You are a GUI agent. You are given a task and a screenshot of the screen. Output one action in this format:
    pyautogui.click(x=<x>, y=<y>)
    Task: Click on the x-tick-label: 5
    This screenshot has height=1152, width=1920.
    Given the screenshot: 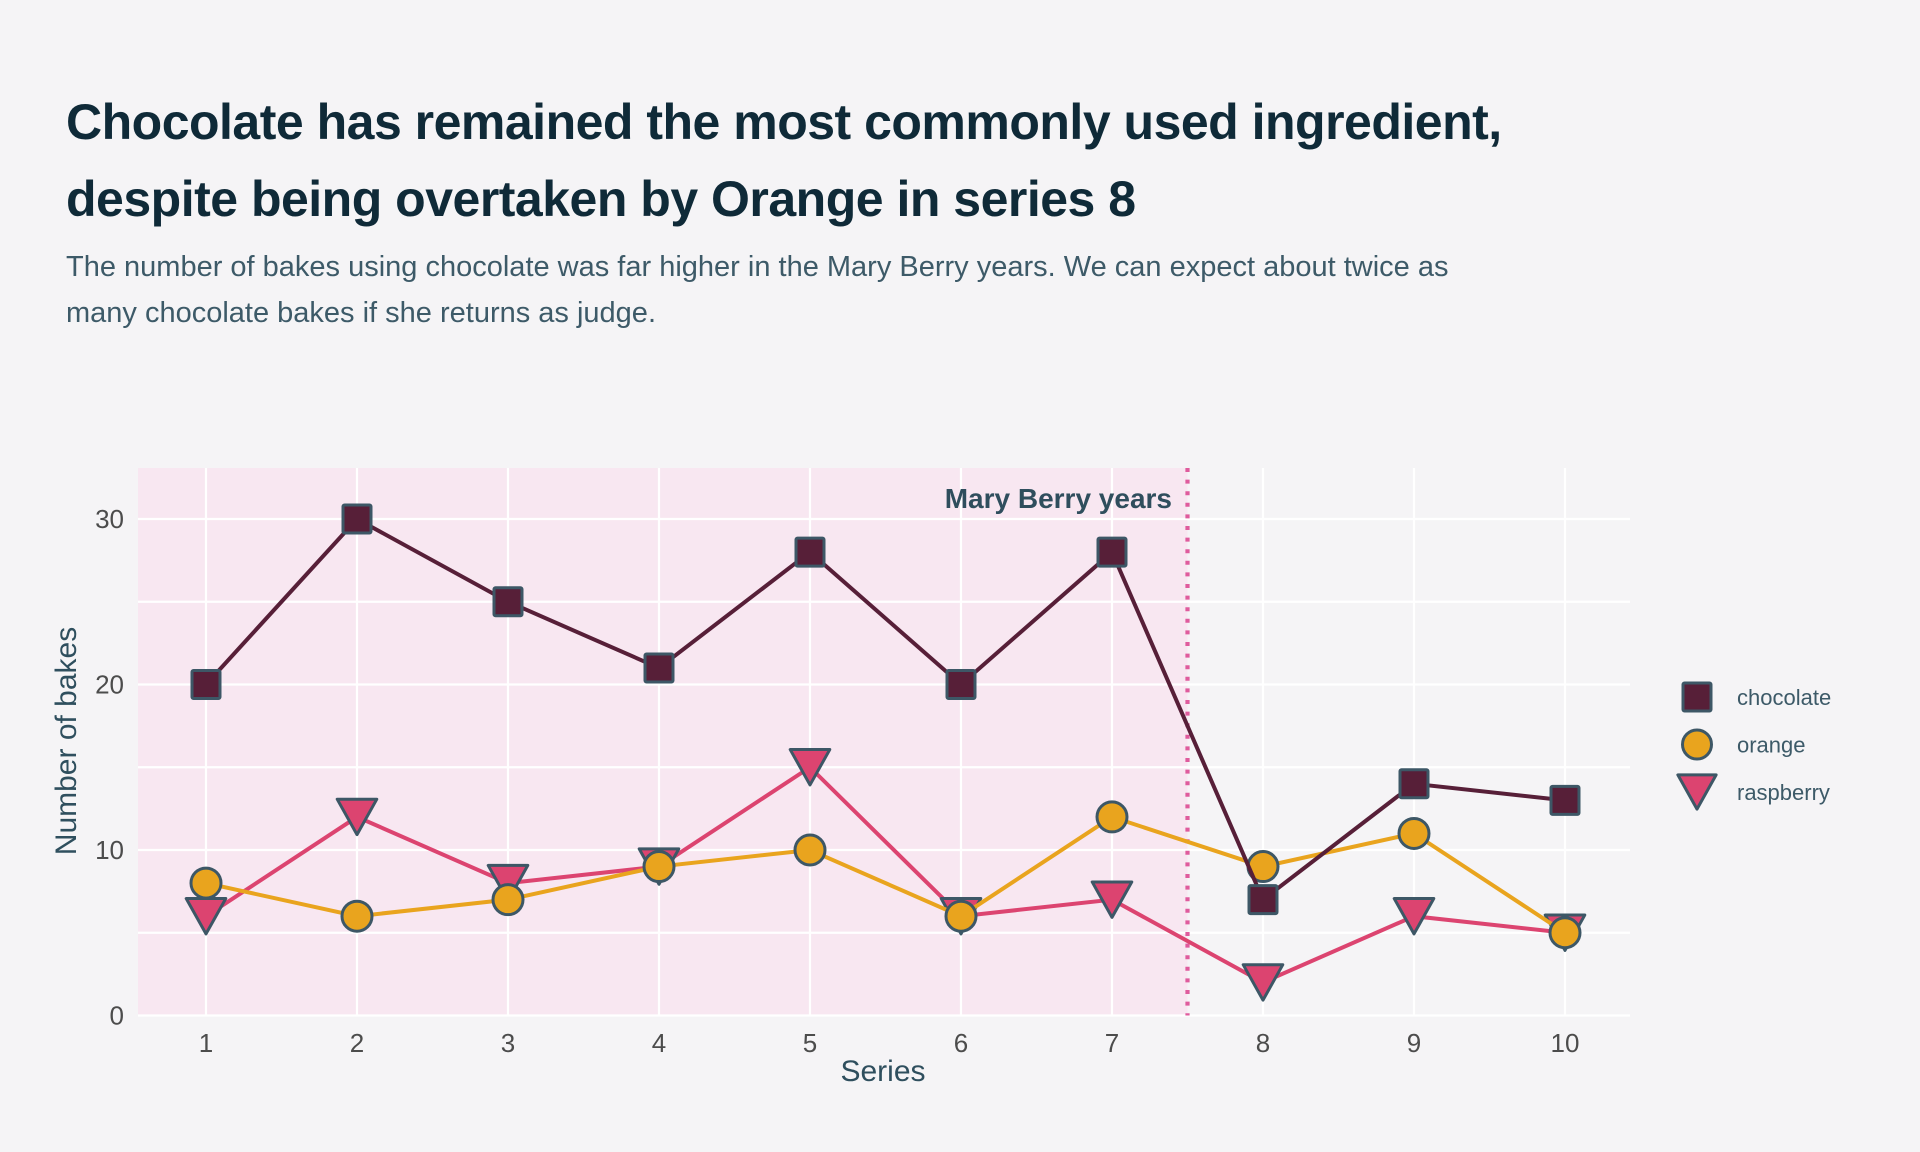 What is the action you would take?
    pyautogui.click(x=810, y=1043)
    